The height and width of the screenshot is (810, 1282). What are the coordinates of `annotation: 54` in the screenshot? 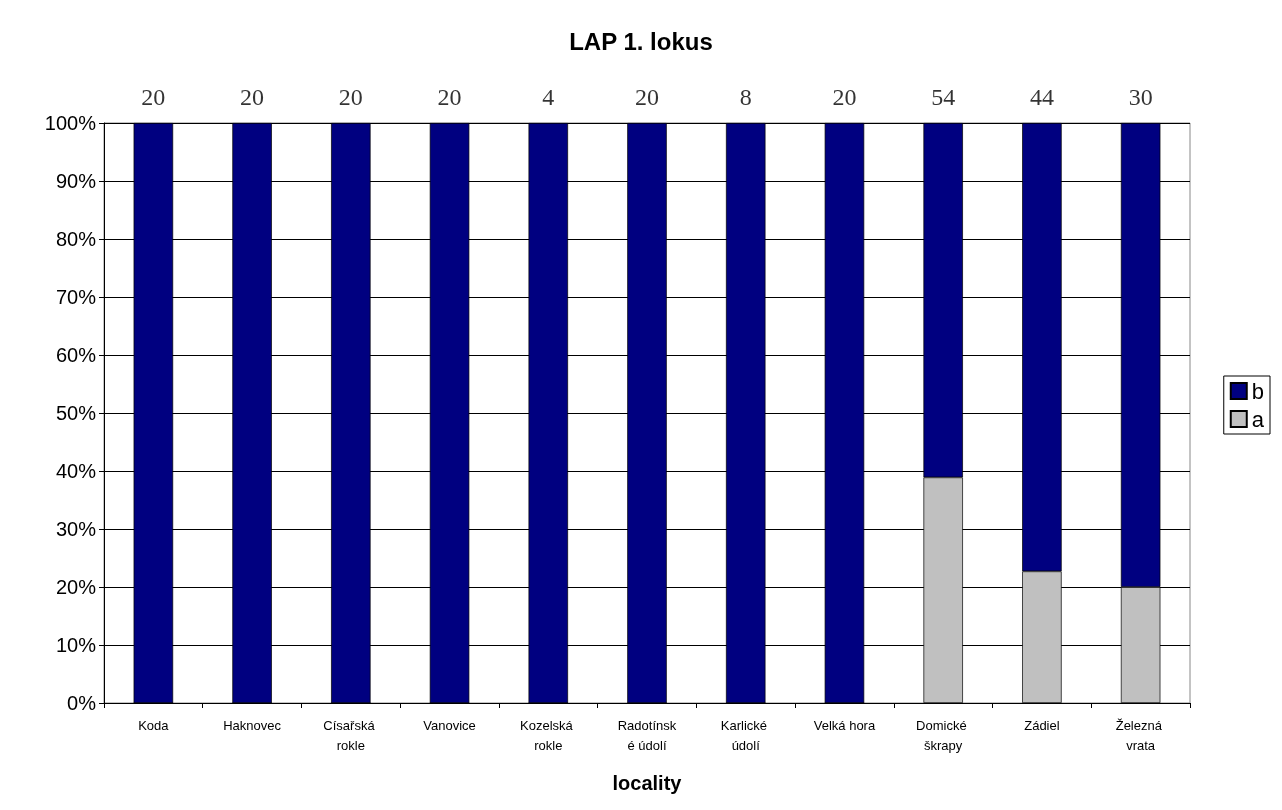 It's located at (943, 97).